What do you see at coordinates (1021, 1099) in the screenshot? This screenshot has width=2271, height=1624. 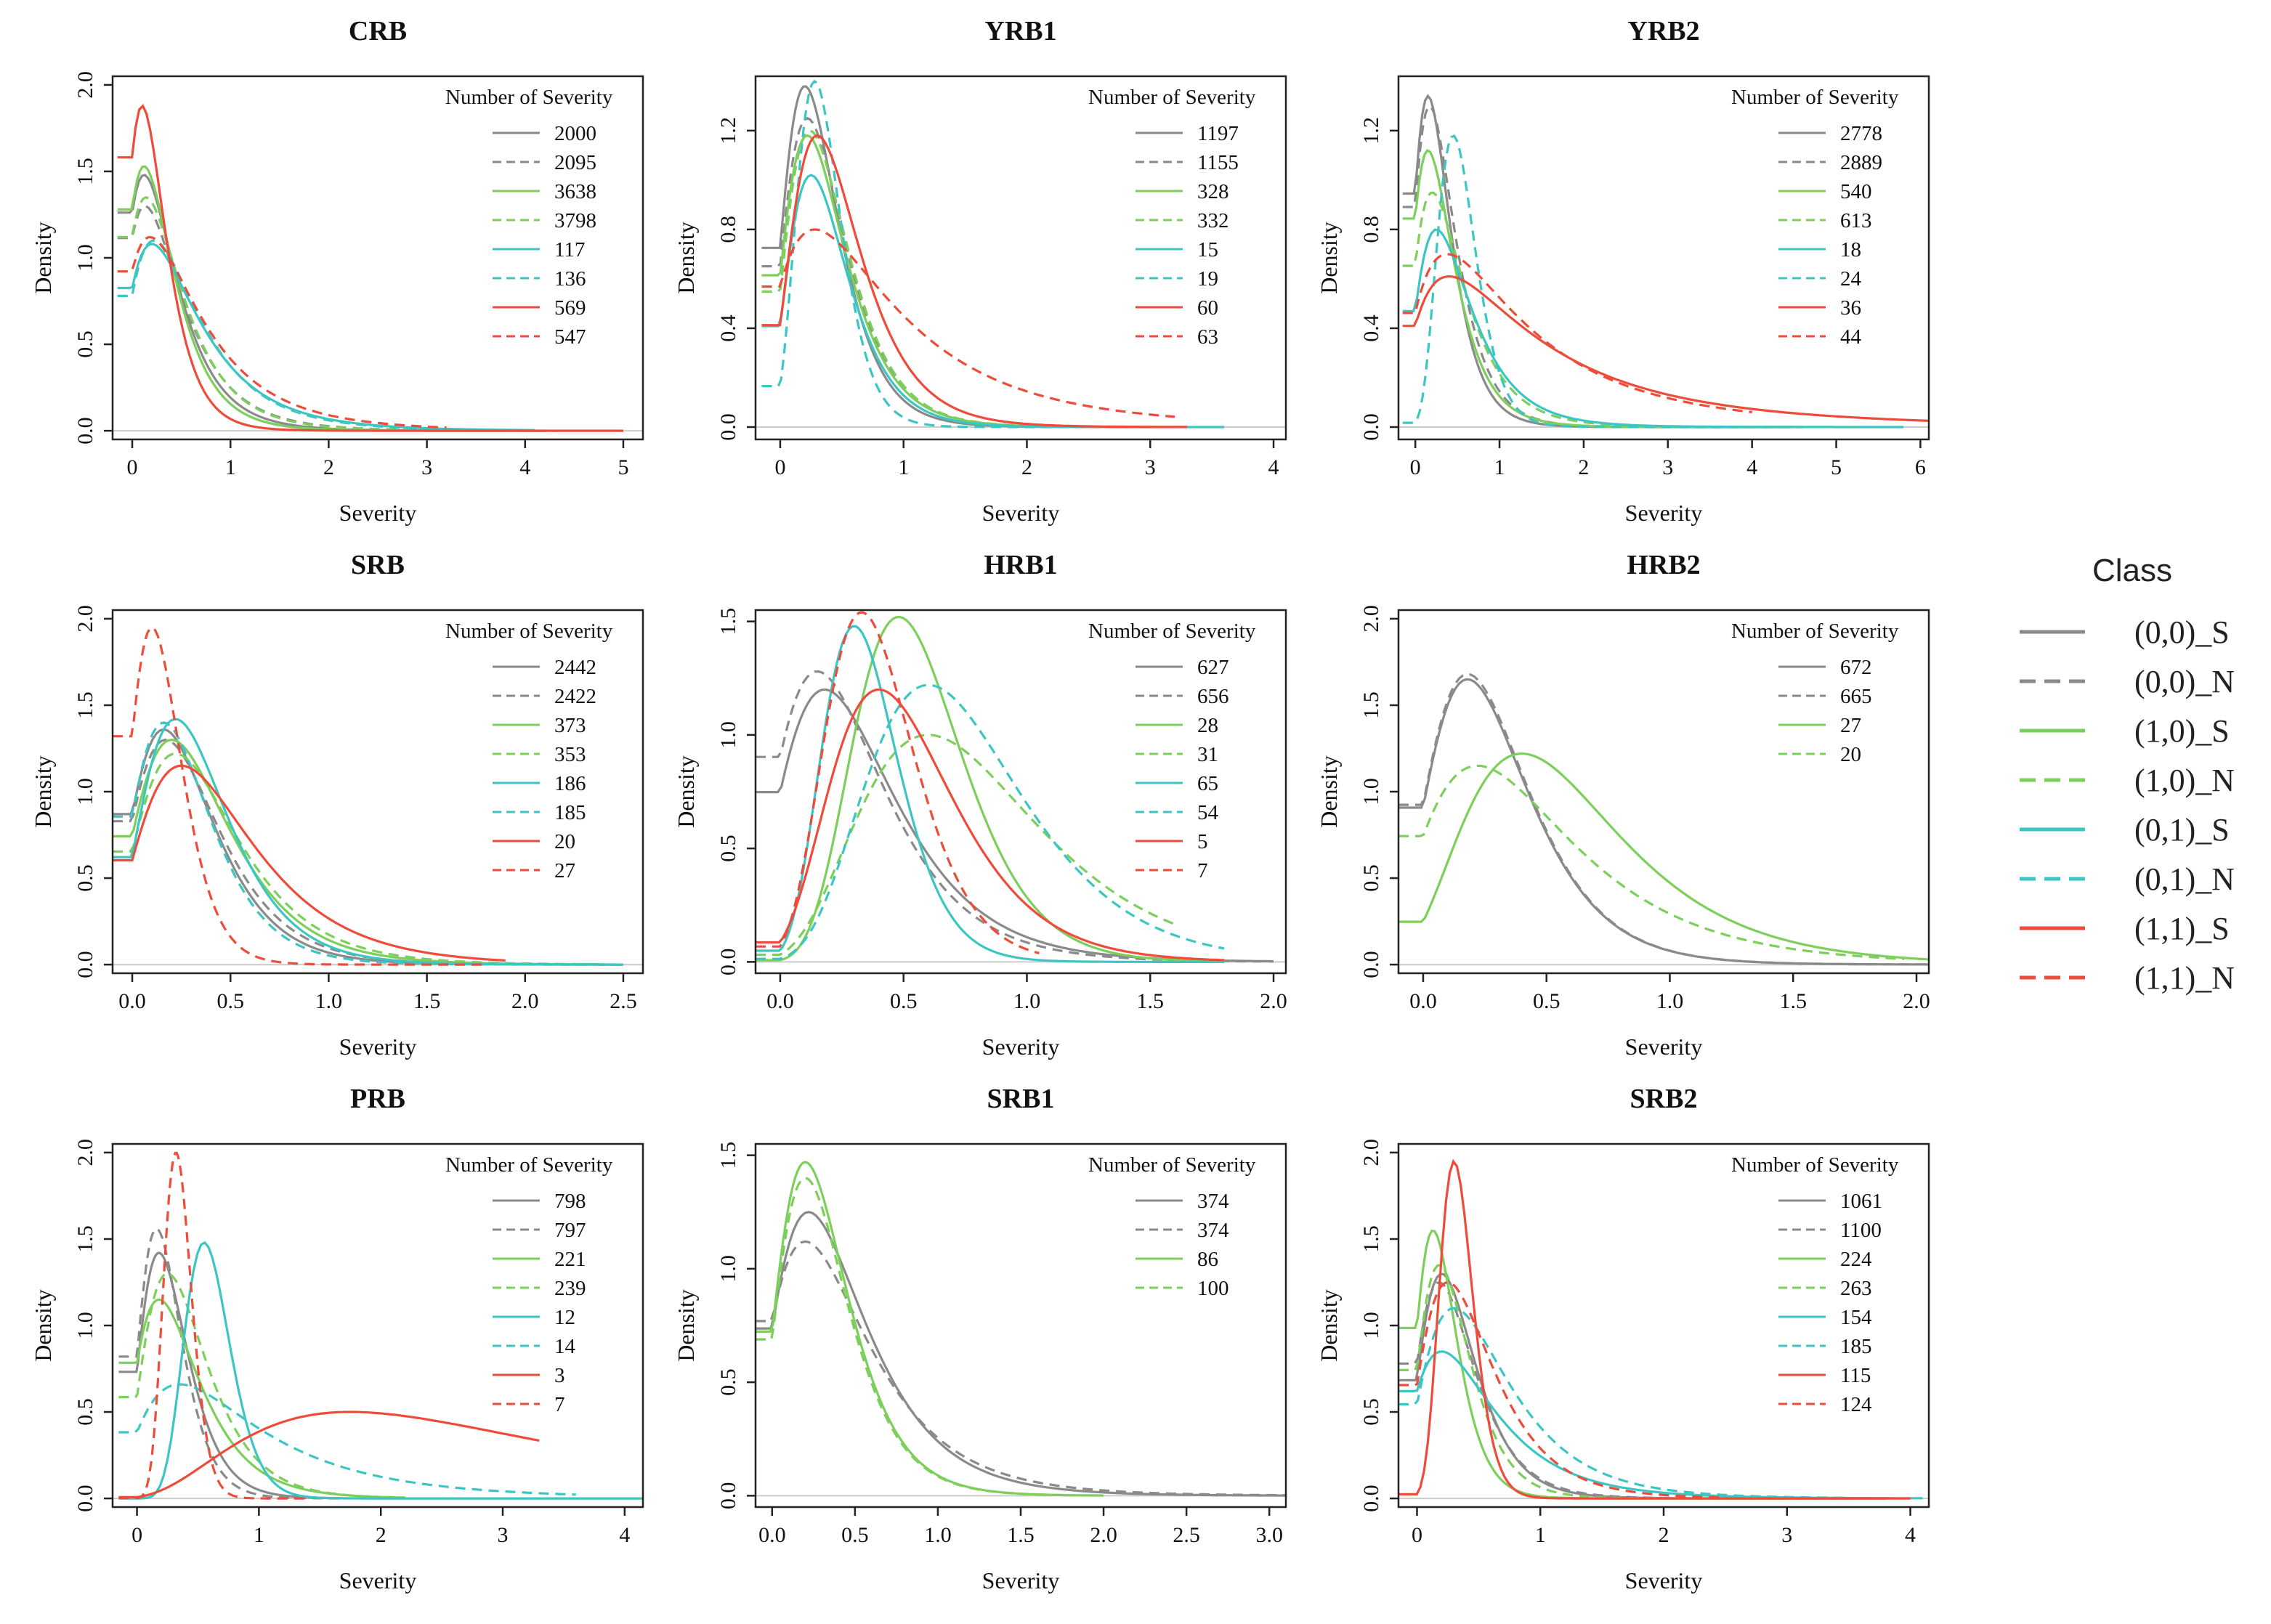 I see `chart-title: SRB1` at bounding box center [1021, 1099].